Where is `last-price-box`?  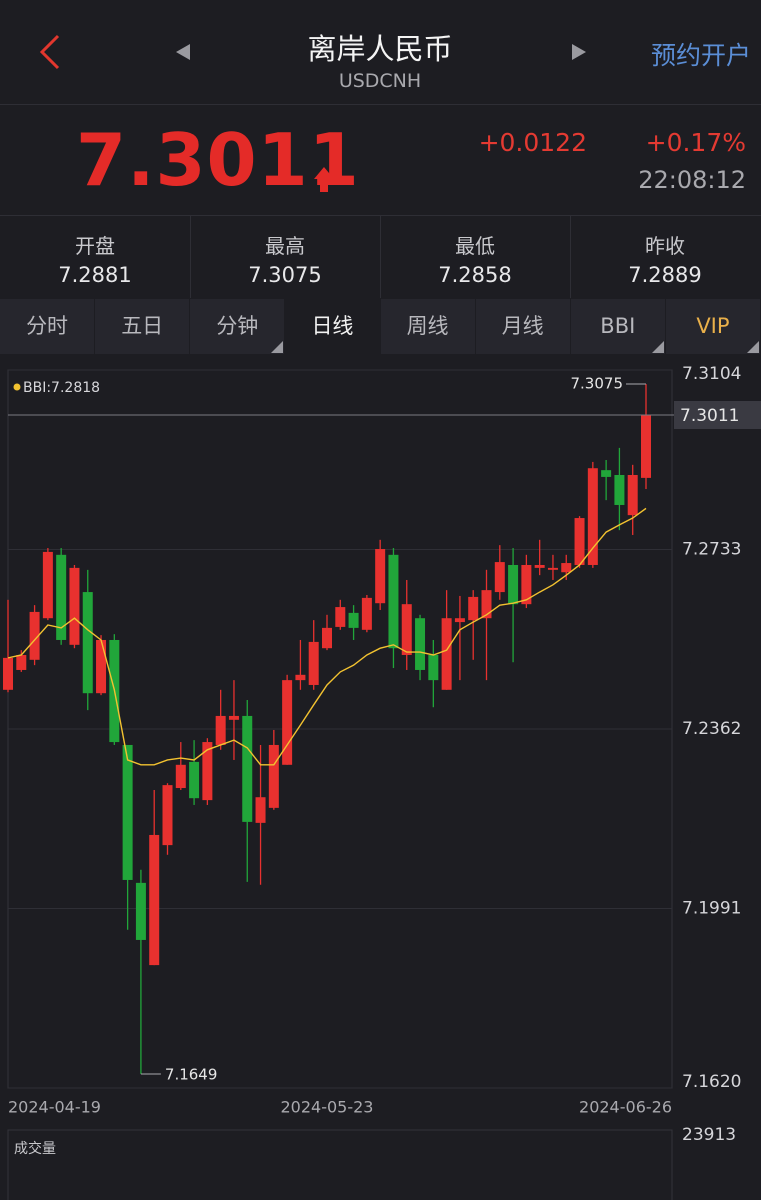 last-price-box is located at coordinates (717, 414).